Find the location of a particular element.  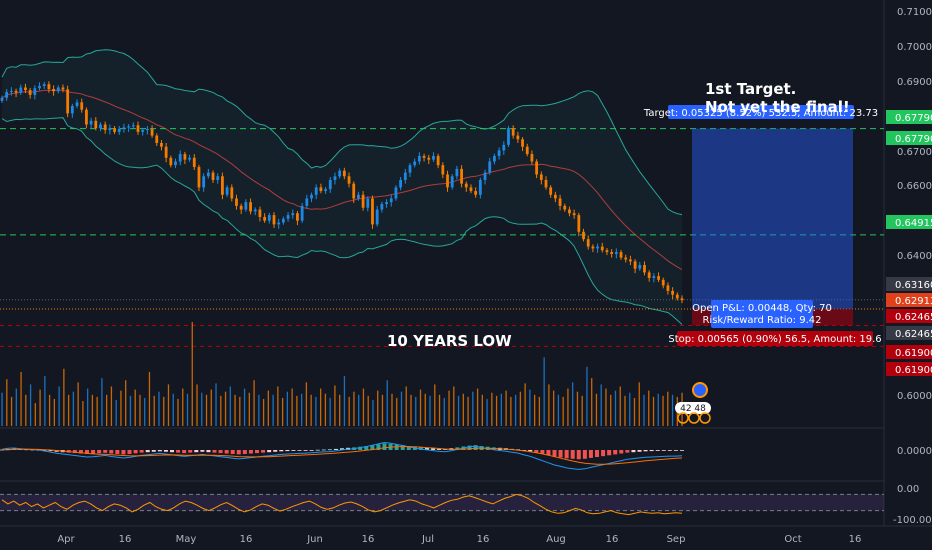

svg-text: Risk/Reward Ratio: 9.42 is located at coordinates (761, 320).